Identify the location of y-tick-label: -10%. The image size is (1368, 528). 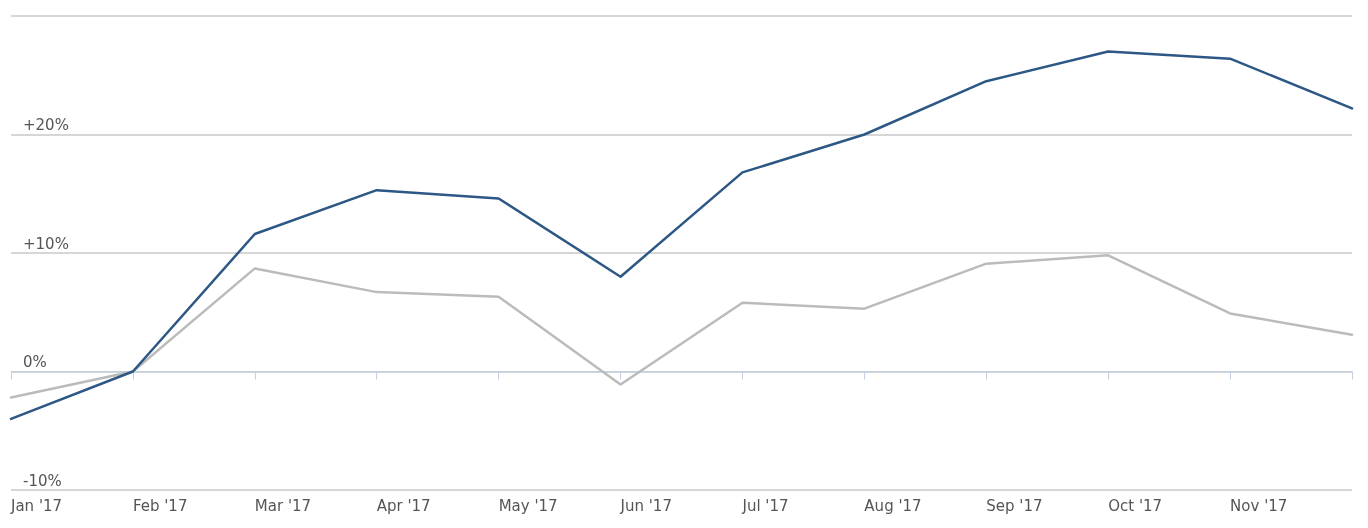
(42, 480).